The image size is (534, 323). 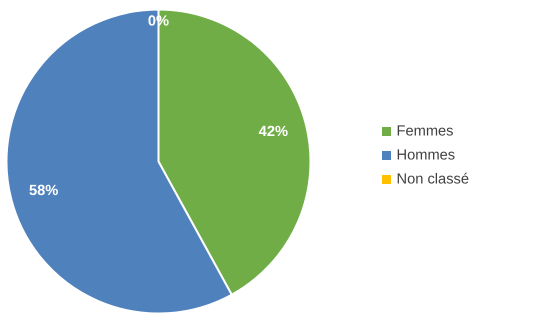 I want to click on legend-label: Femmes, so click(x=425, y=132).